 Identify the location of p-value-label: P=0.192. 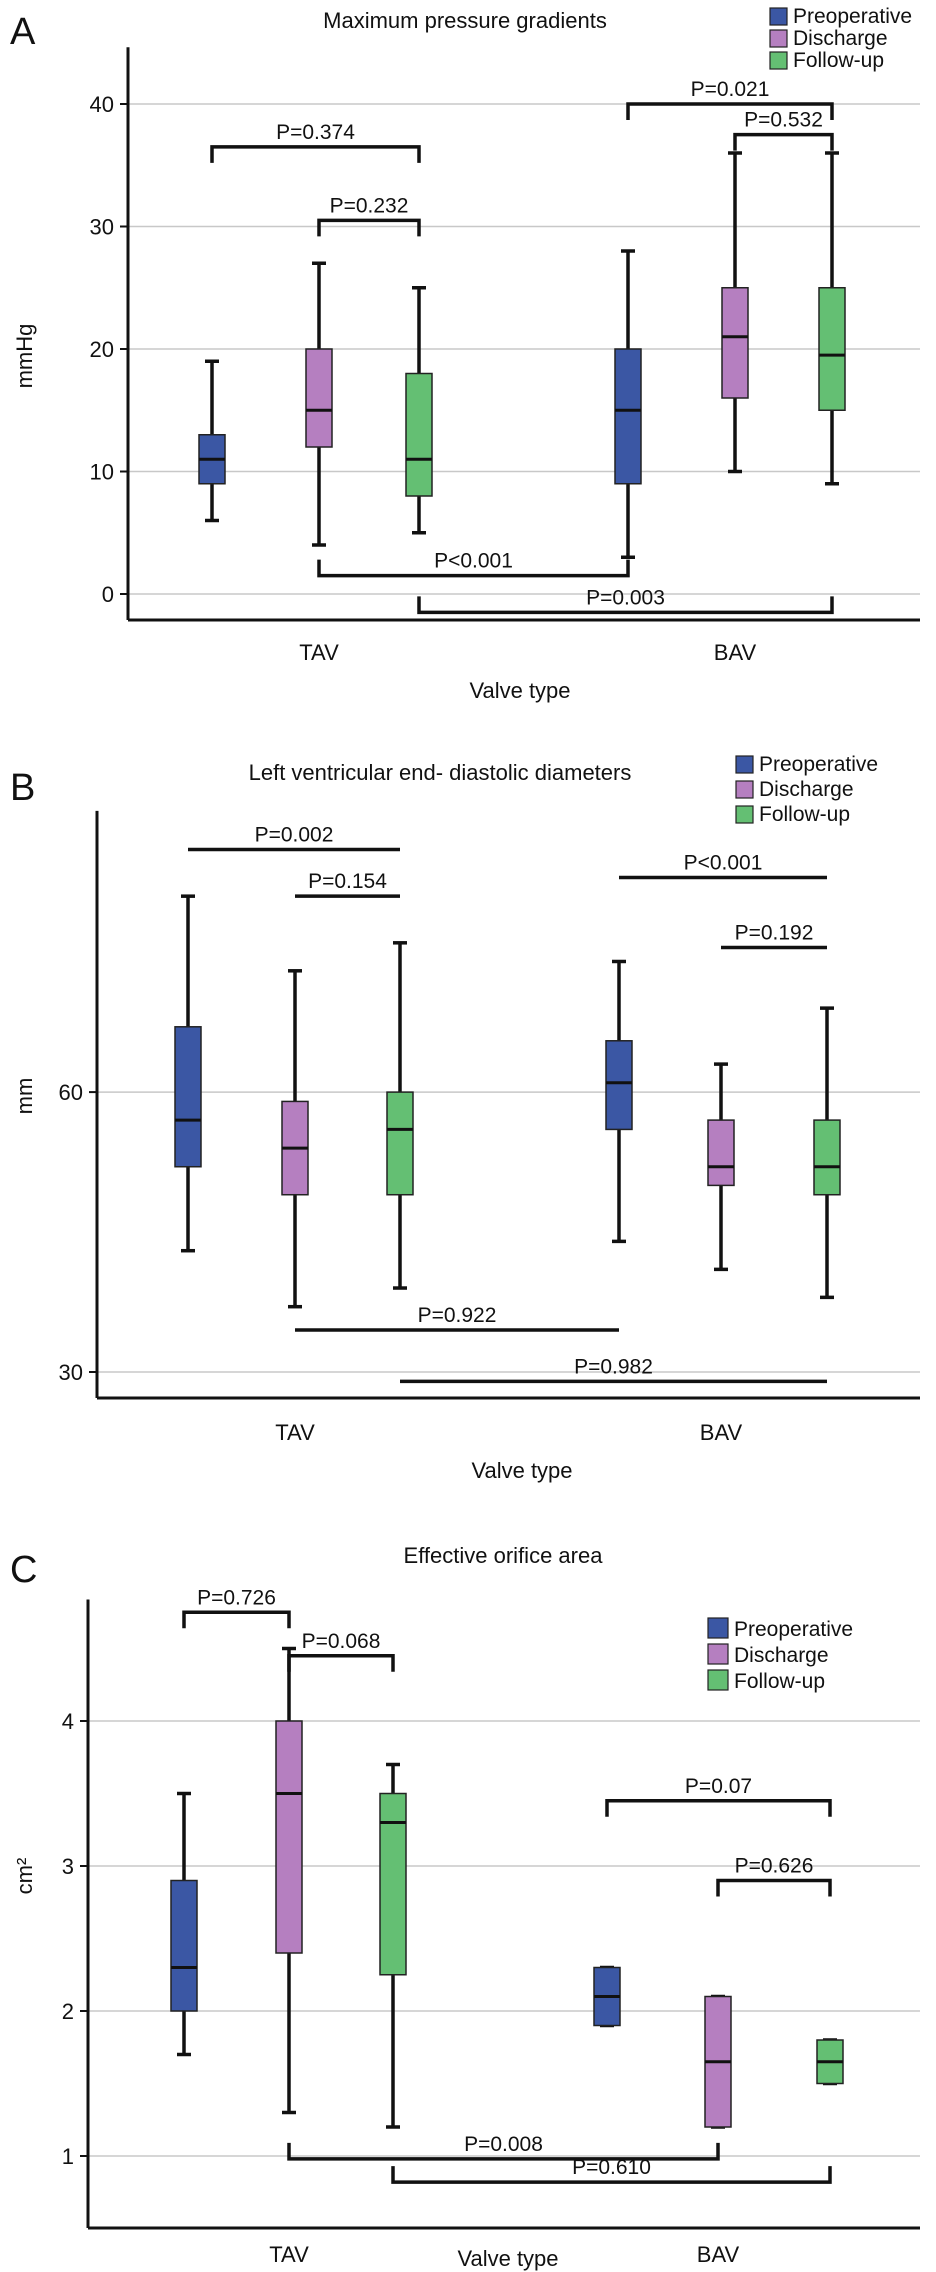
(774, 932).